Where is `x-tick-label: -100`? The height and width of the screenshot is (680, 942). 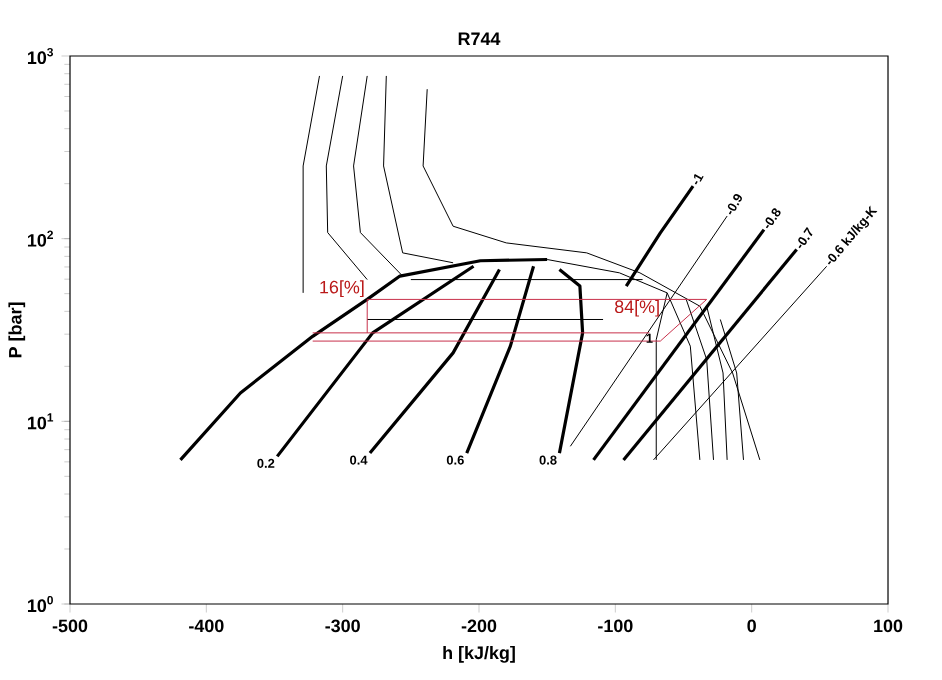 x-tick-label: -100 is located at coordinates (615, 626).